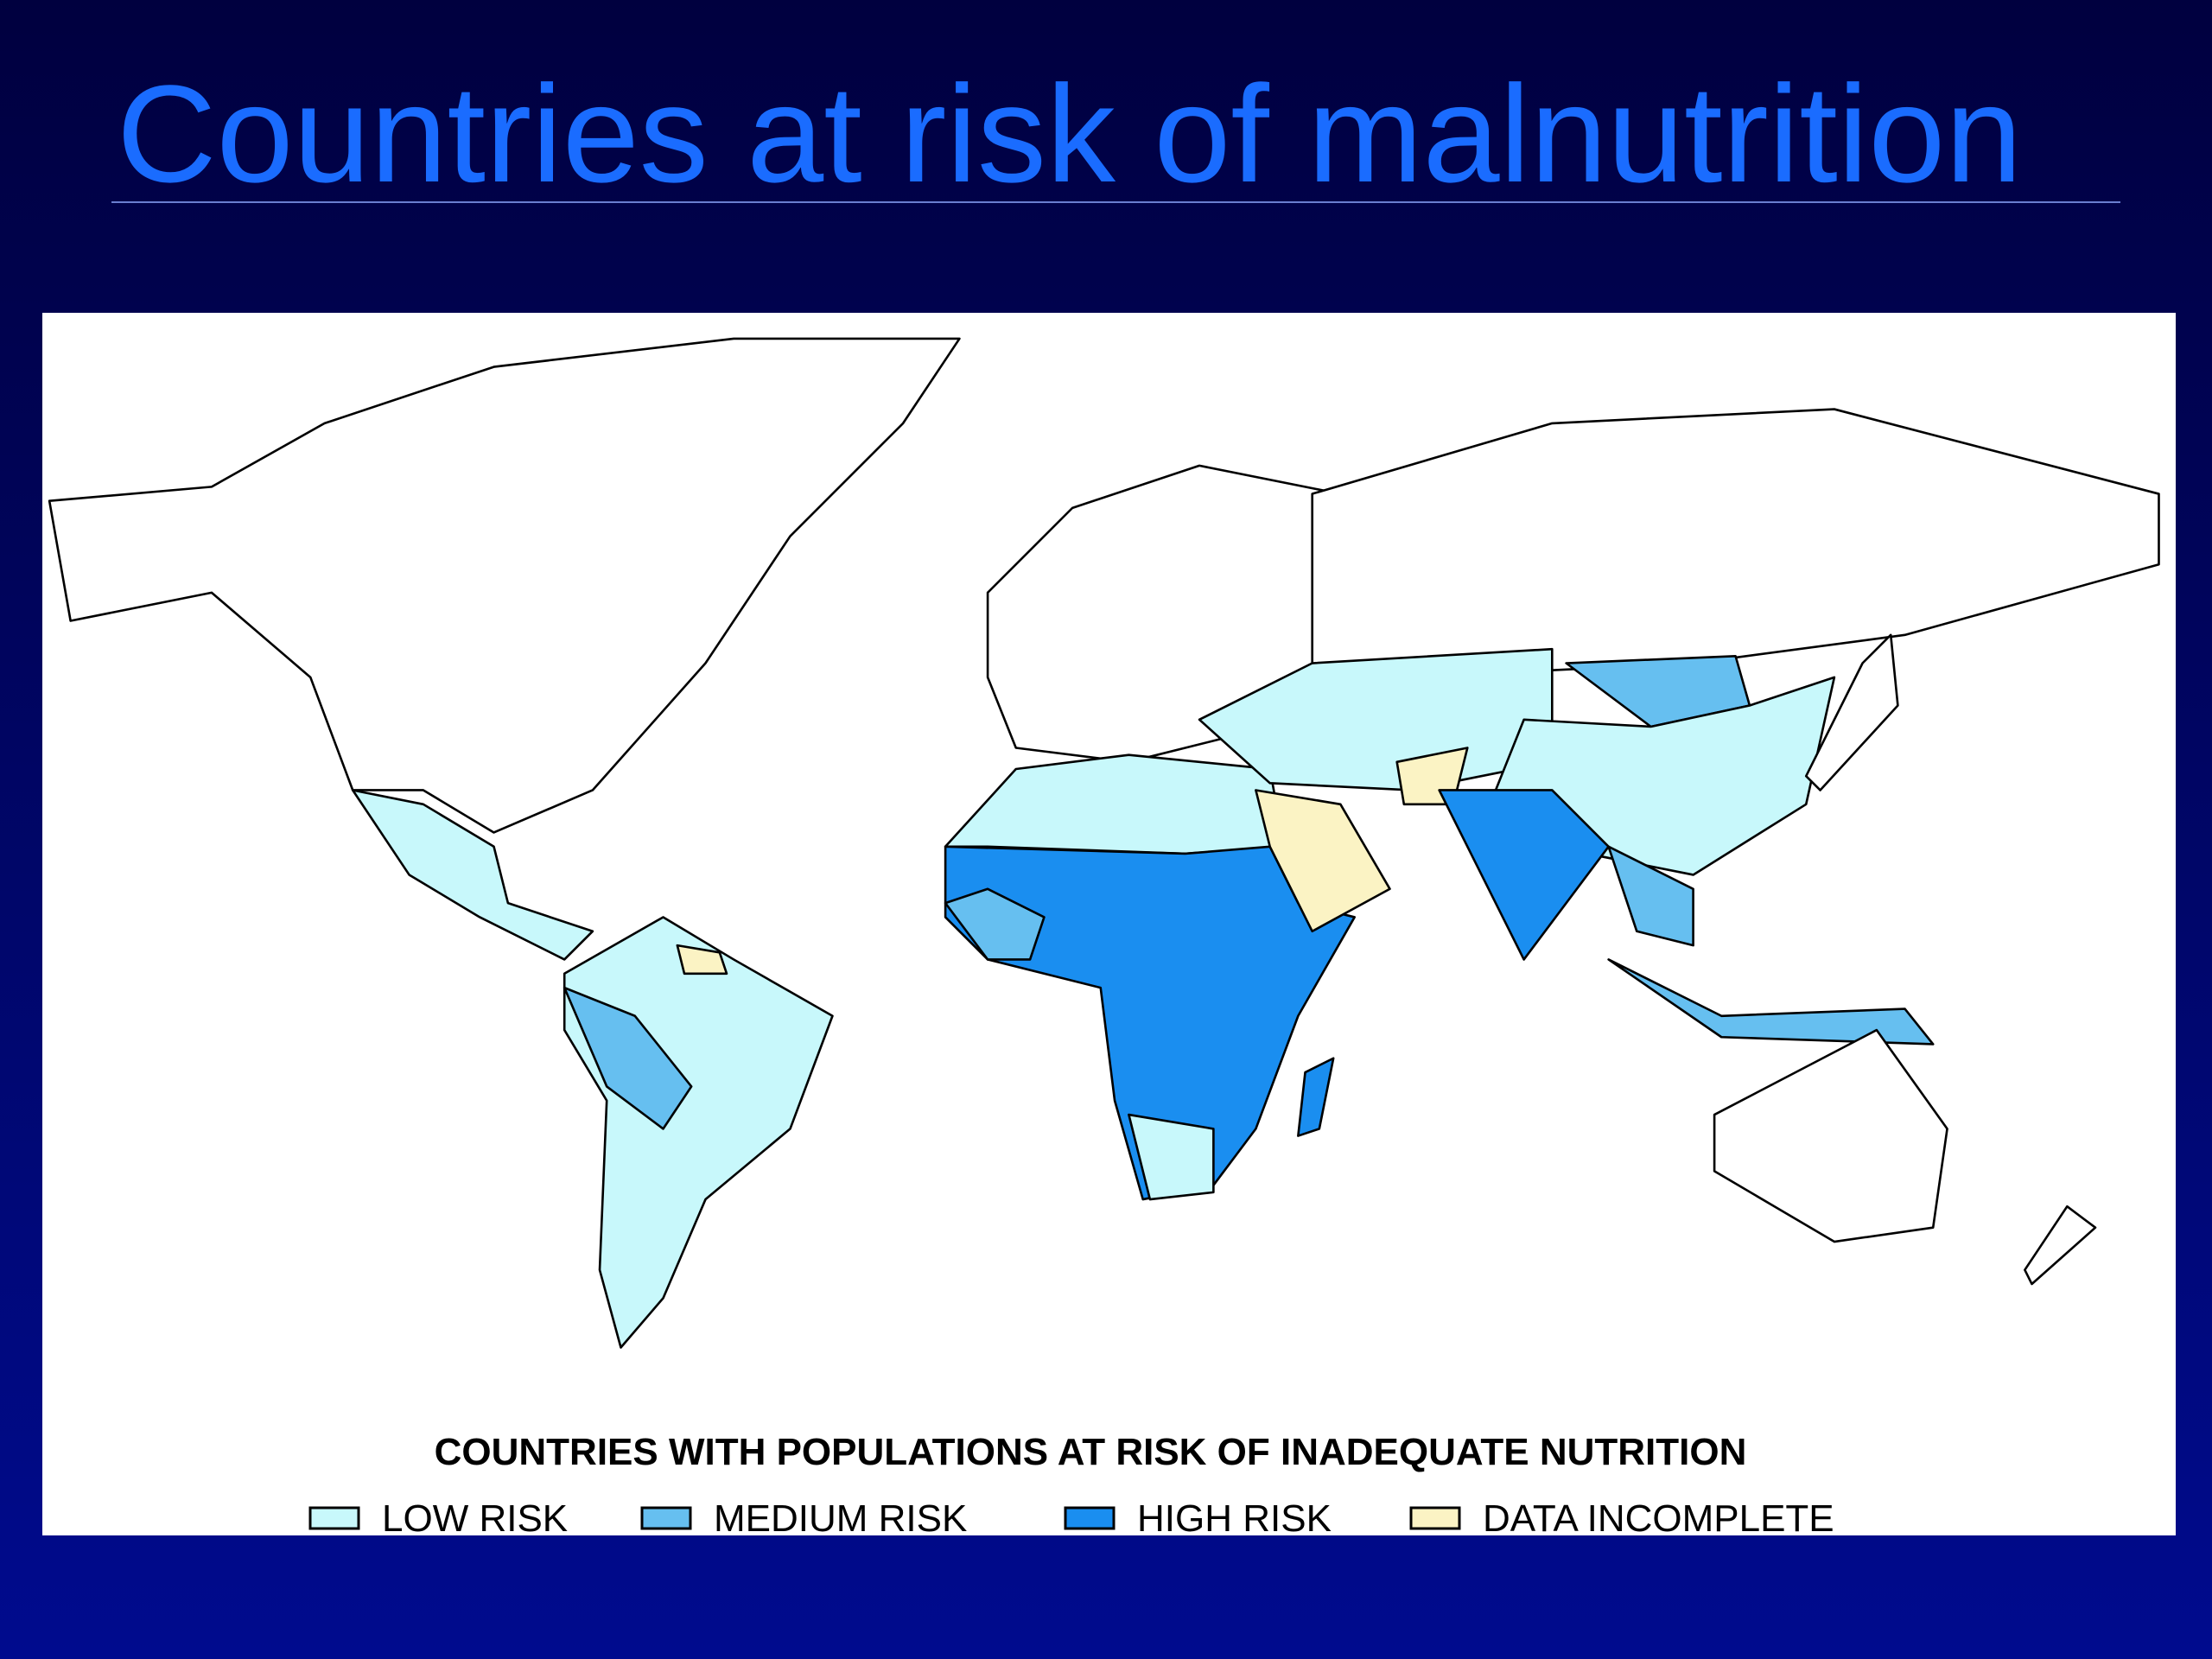 The height and width of the screenshot is (1659, 2212). What do you see at coordinates (628, 1058) in the screenshot?
I see `andes-region` at bounding box center [628, 1058].